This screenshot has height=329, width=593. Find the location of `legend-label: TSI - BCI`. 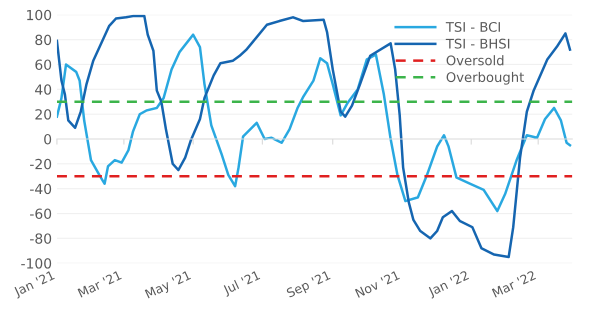

legend-label: TSI - BCI is located at coordinates (473, 27).